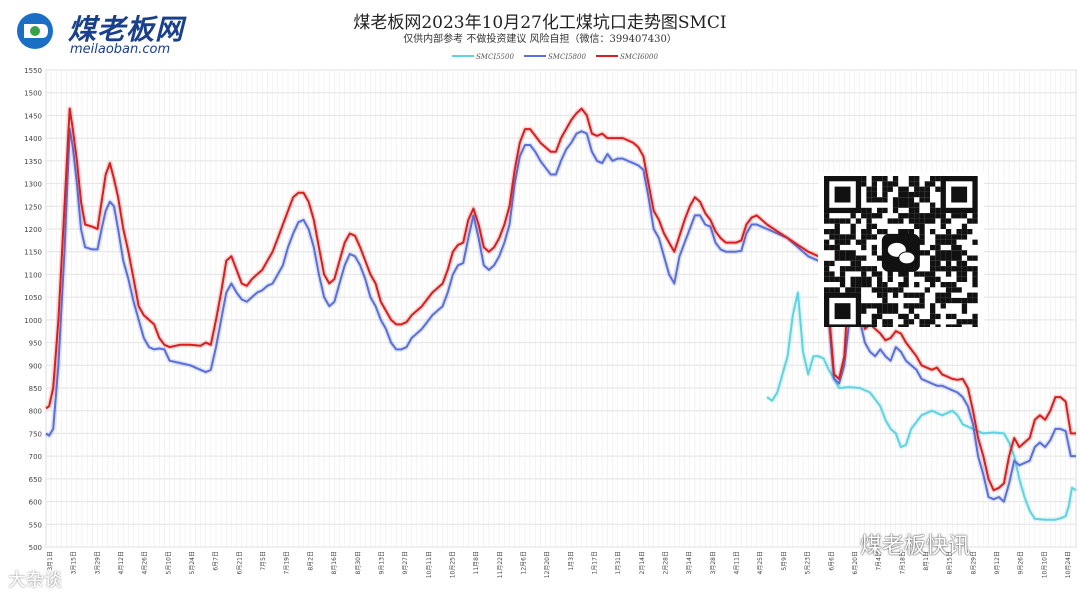  Describe the element at coordinates (310, 561) in the screenshot. I see `x-tick-label: 8月2日` at that location.